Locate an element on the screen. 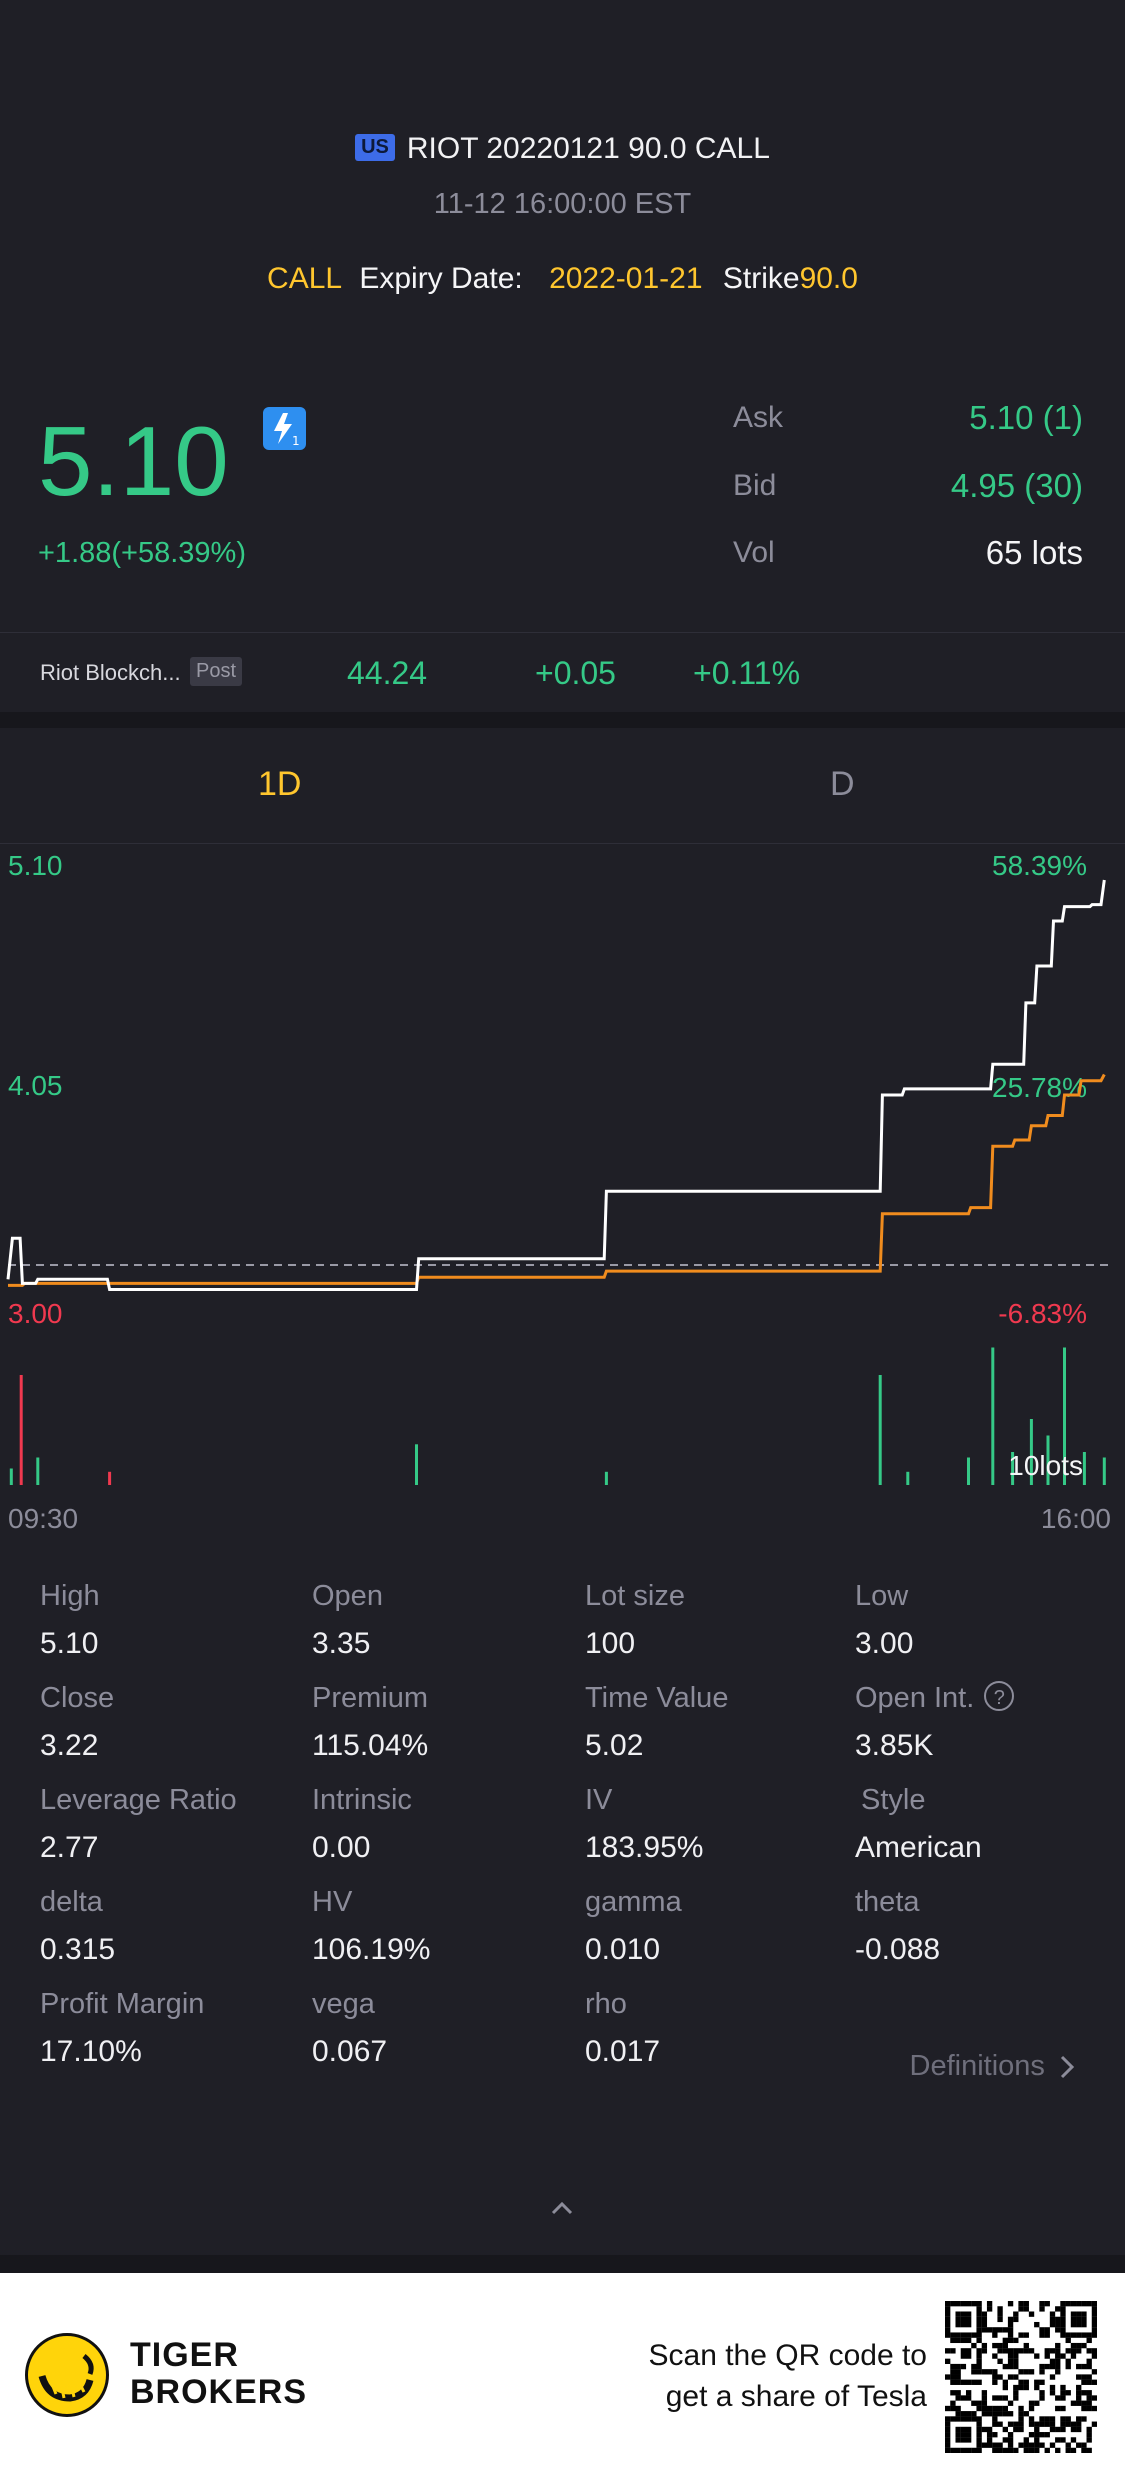 The image size is (1125, 2484). stat-label-text: gamma is located at coordinates (633, 1902).